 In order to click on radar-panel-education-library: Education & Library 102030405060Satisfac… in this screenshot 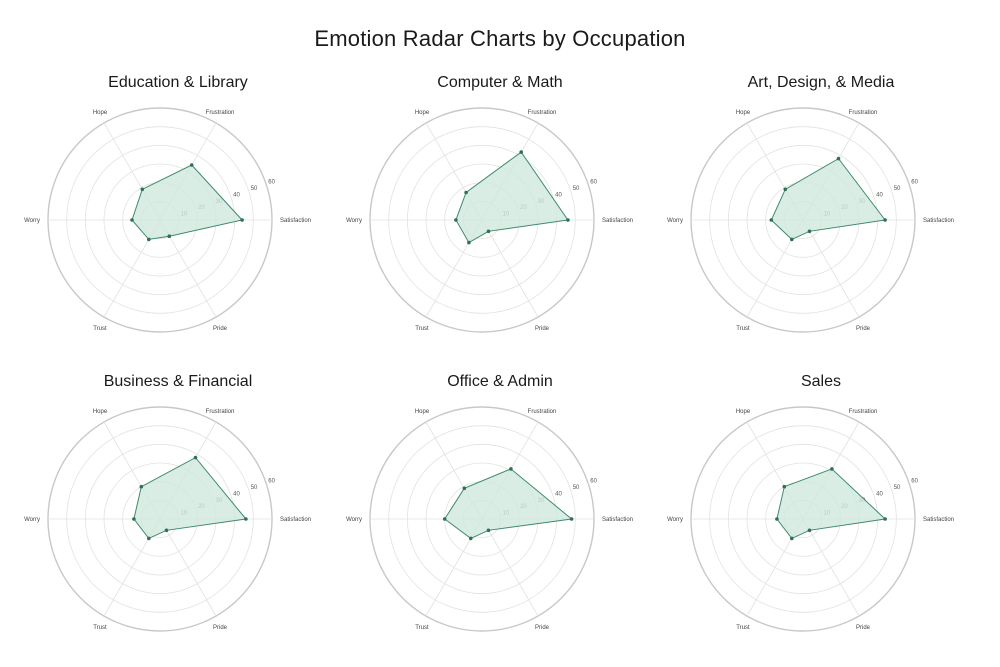, I will do `click(178, 219)`.